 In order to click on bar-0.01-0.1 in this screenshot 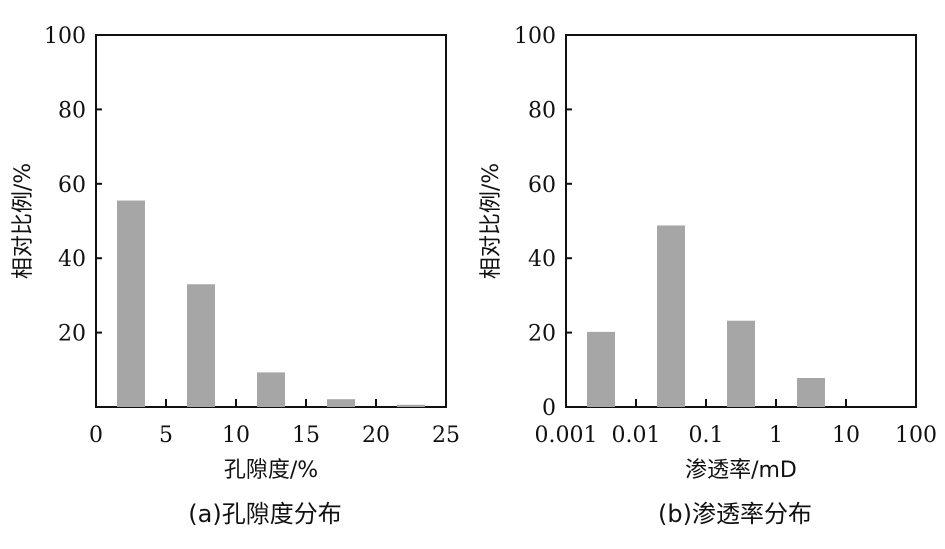, I will do `click(671, 316)`.